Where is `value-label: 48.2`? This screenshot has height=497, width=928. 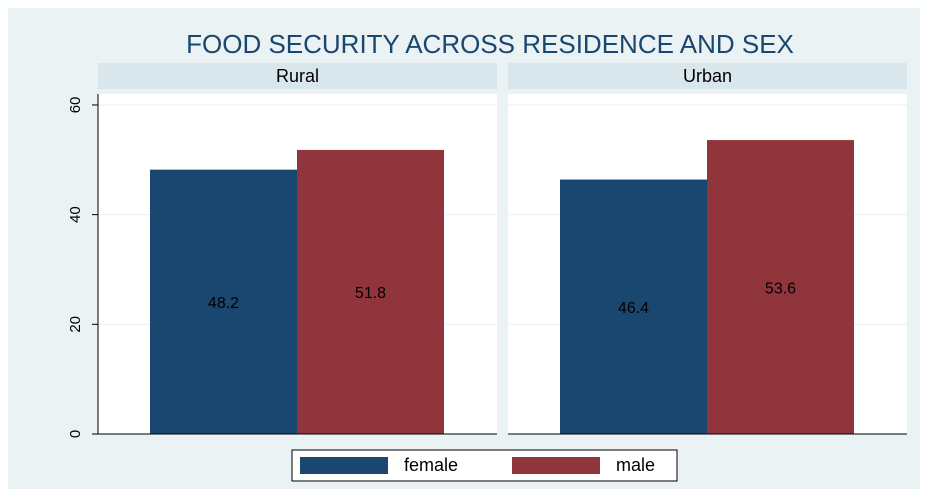 value-label: 48.2 is located at coordinates (223, 303).